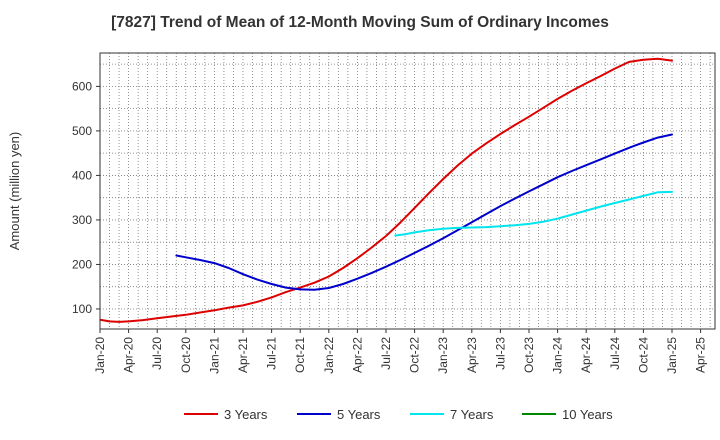 This screenshot has height=440, width=720. What do you see at coordinates (415, 355) in the screenshot?
I see `x-tick-label: Oct-22` at bounding box center [415, 355].